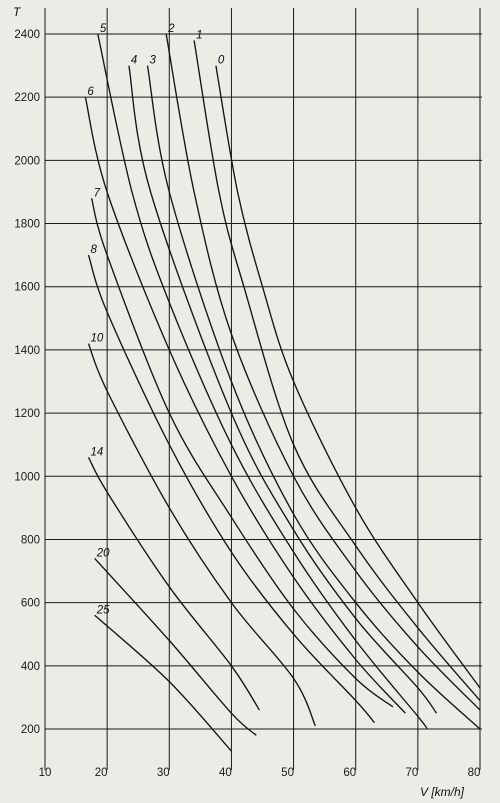  Describe the element at coordinates (103, 29) in the screenshot. I see `series-label-5: 5` at that location.